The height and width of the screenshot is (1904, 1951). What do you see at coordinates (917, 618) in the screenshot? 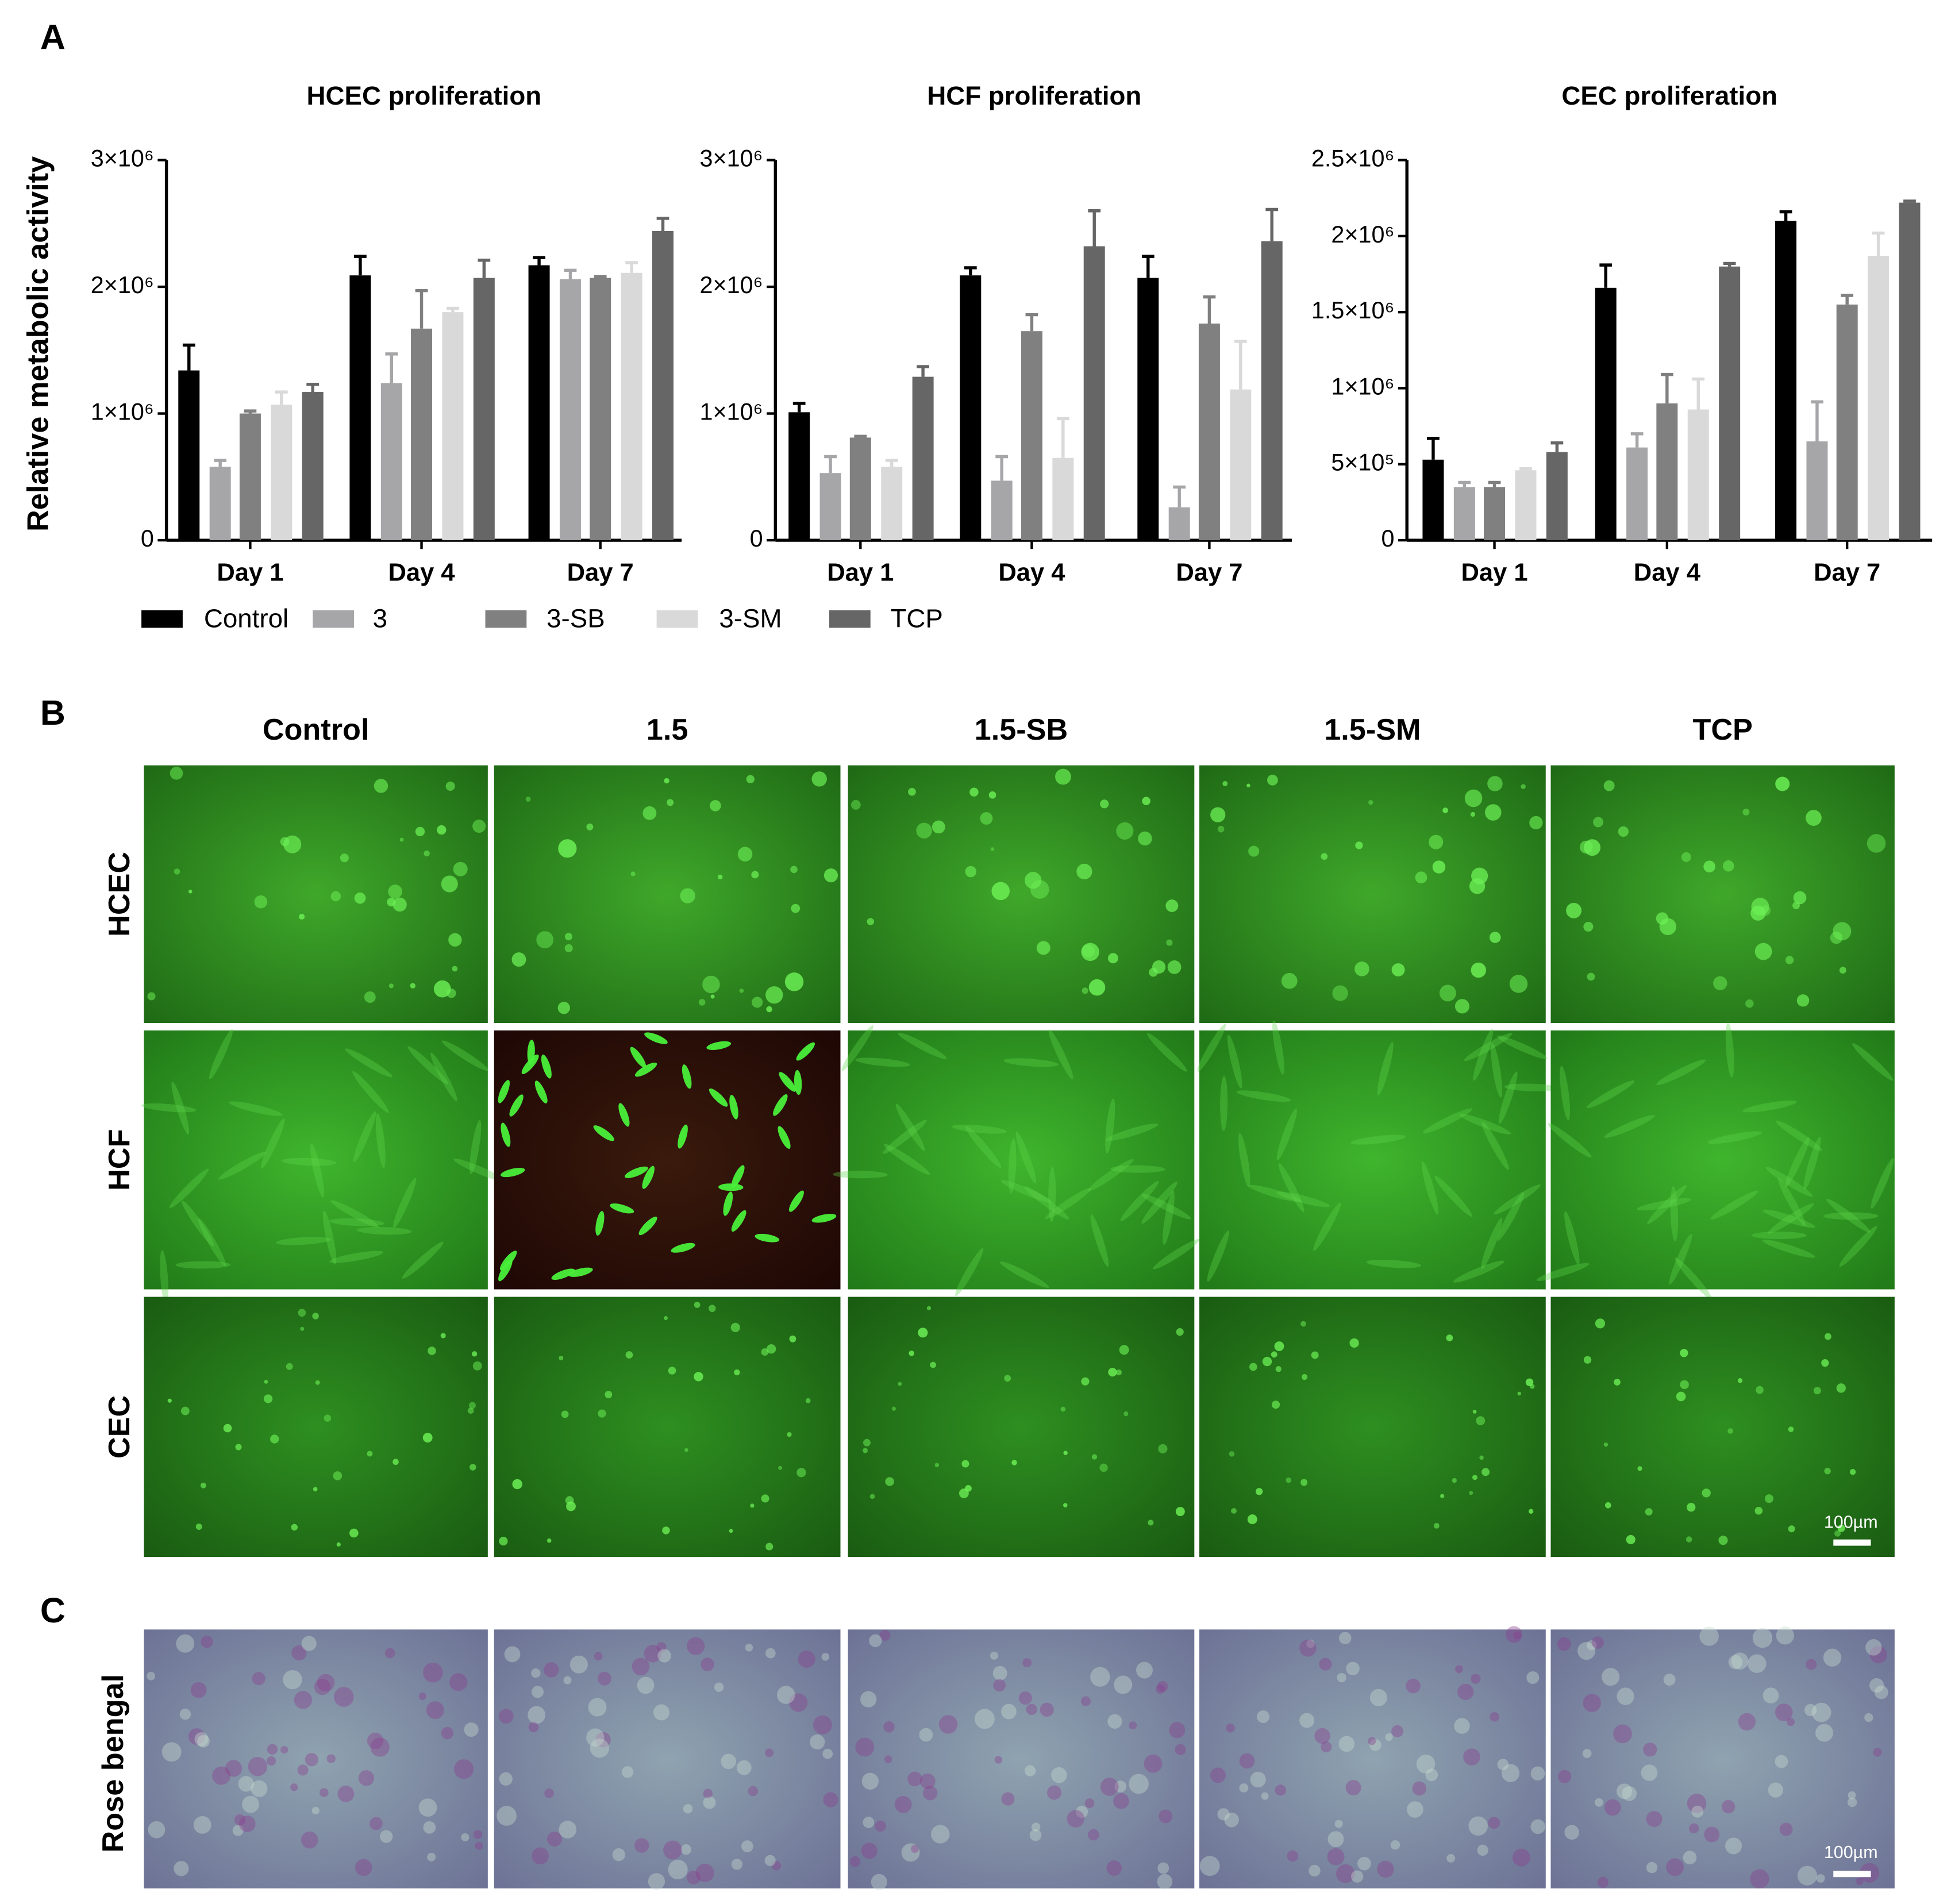
I see `legend-label: TCP` at bounding box center [917, 618].